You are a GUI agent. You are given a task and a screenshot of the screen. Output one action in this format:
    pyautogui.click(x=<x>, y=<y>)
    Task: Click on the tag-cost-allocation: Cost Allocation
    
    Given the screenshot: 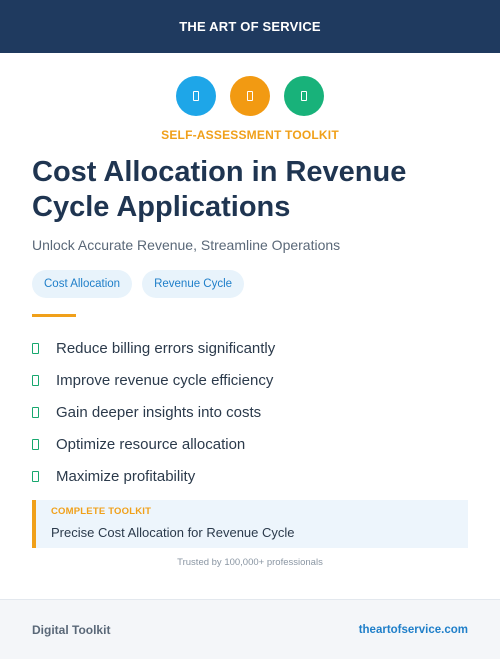 What is the action you would take?
    pyautogui.click(x=82, y=284)
    